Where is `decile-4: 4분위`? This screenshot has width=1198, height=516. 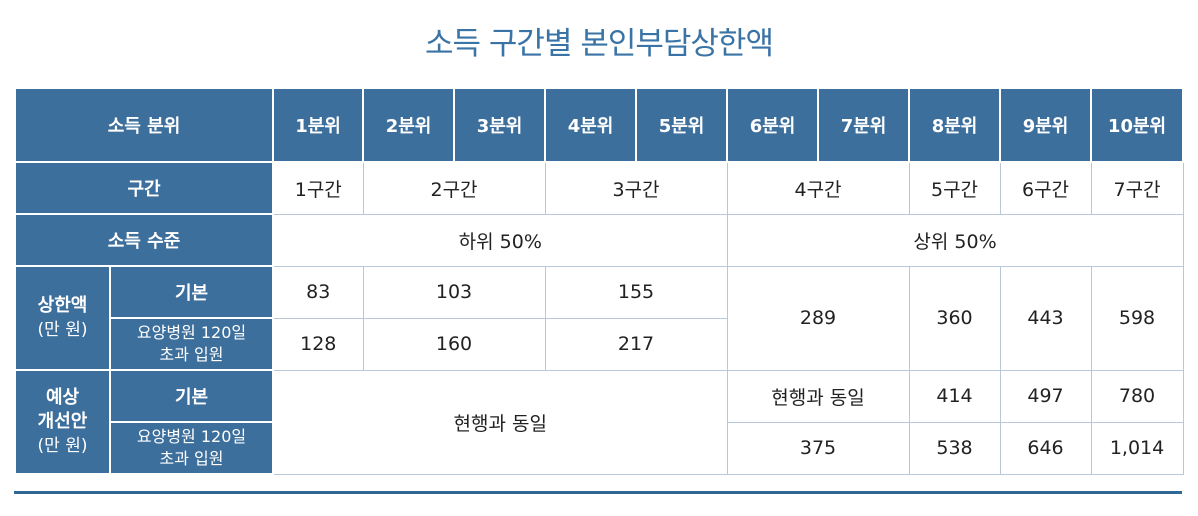
decile-4: 4분위 is located at coordinates (591, 125).